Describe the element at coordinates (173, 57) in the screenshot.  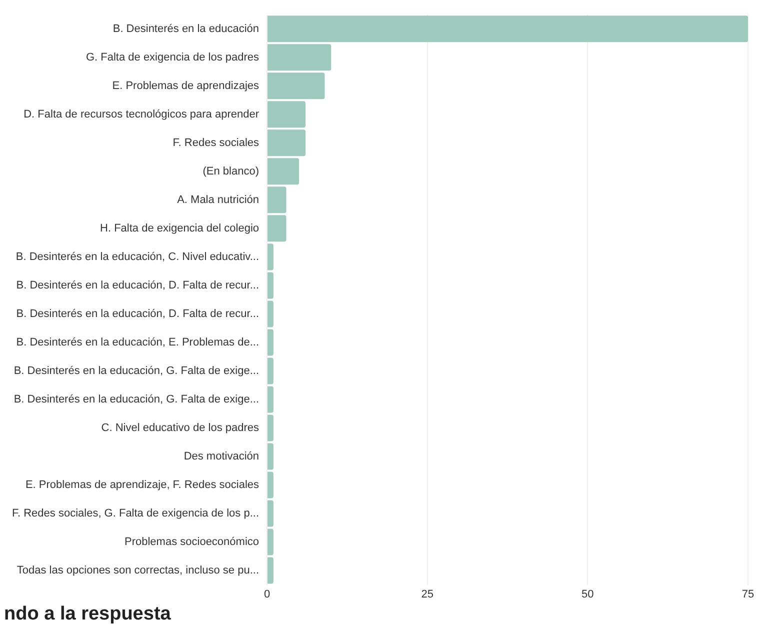
I see `y-tick-label: G. Falta de exigencia de los padres` at that location.